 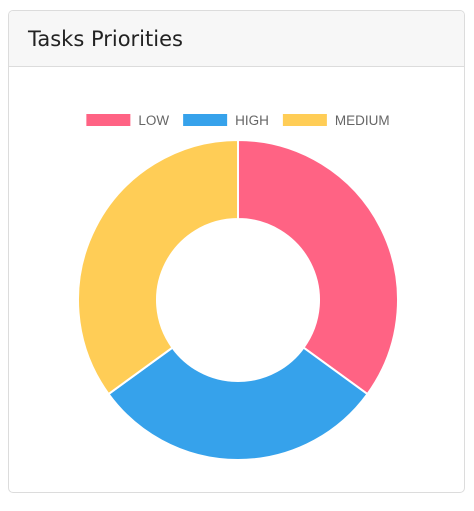 I want to click on legend-label-low: LOW, so click(x=153, y=120).